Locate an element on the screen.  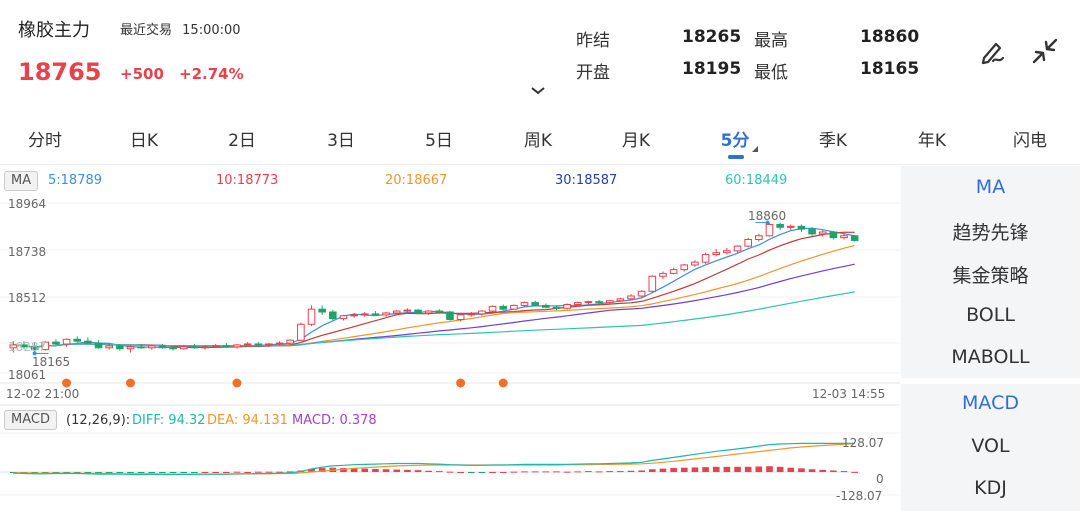
side-item-vol: VOL is located at coordinates (990, 446).